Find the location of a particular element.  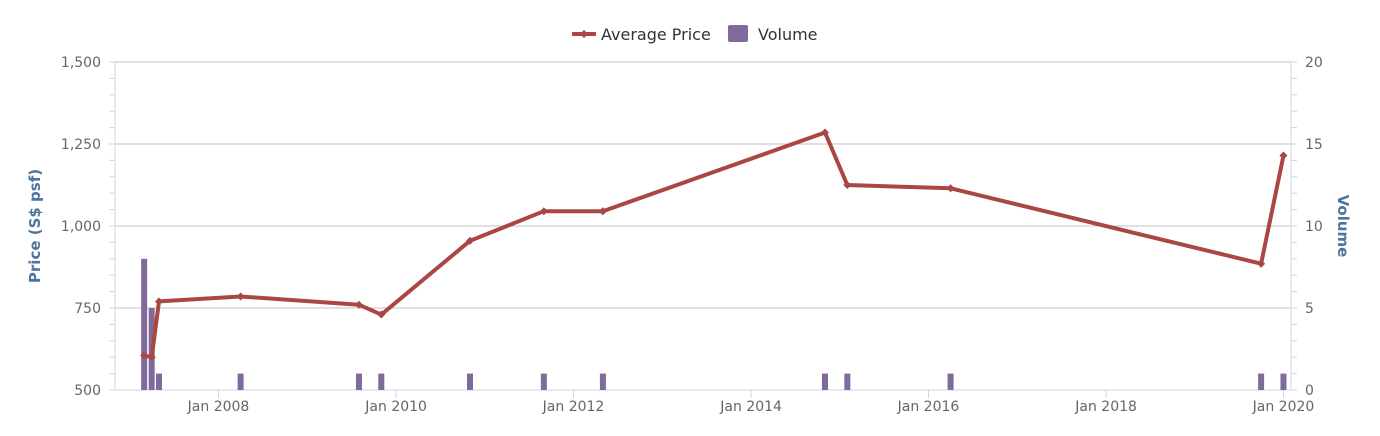

y-left-tick-label: 1,500 is located at coordinates (81, 63).